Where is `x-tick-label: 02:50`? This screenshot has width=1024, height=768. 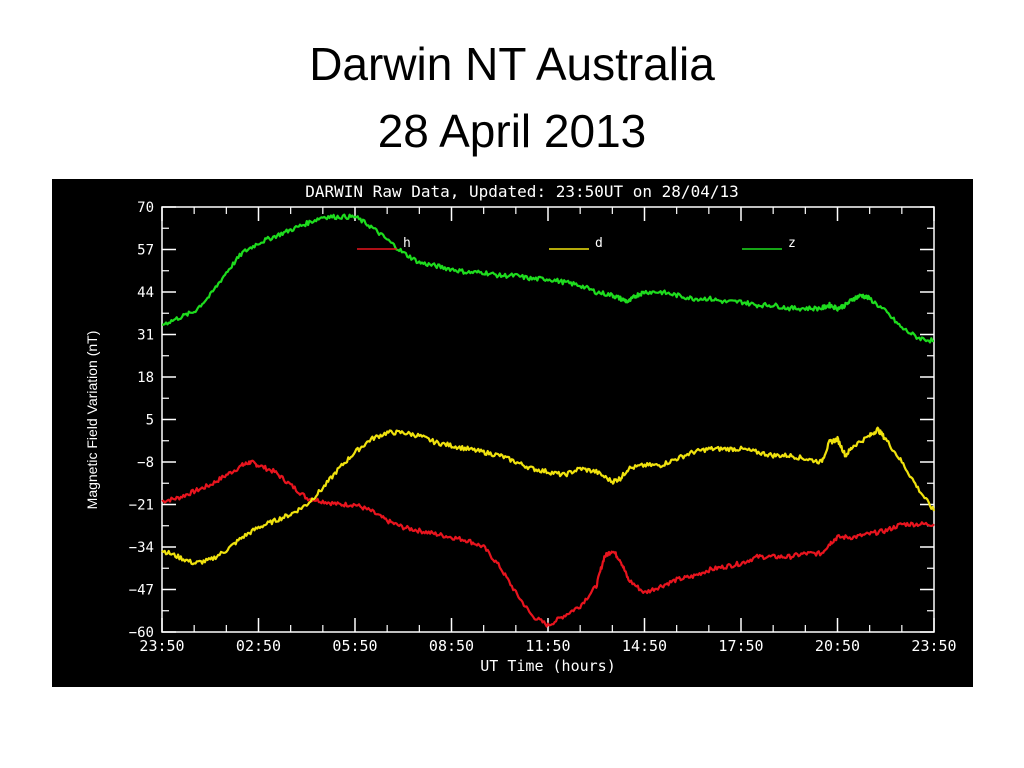 x-tick-label: 02:50 is located at coordinates (258, 646).